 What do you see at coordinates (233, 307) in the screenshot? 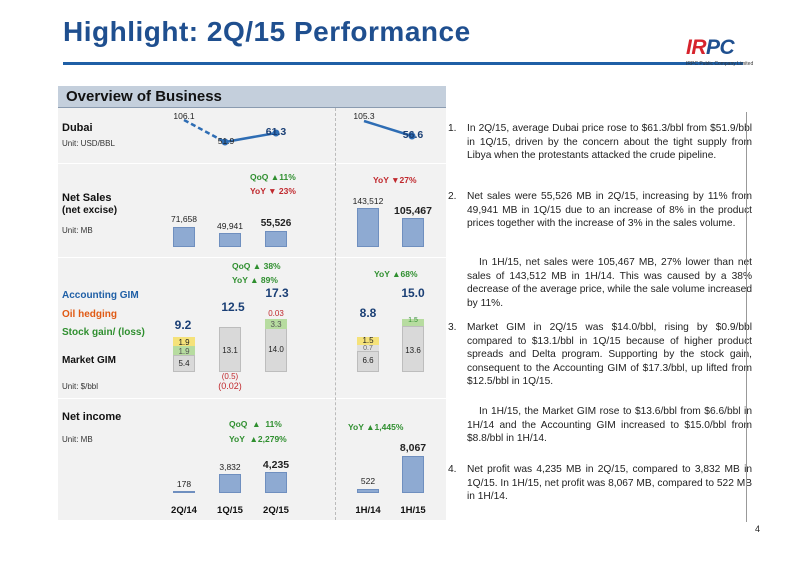
I see `gim-total: 12.5` at bounding box center [233, 307].